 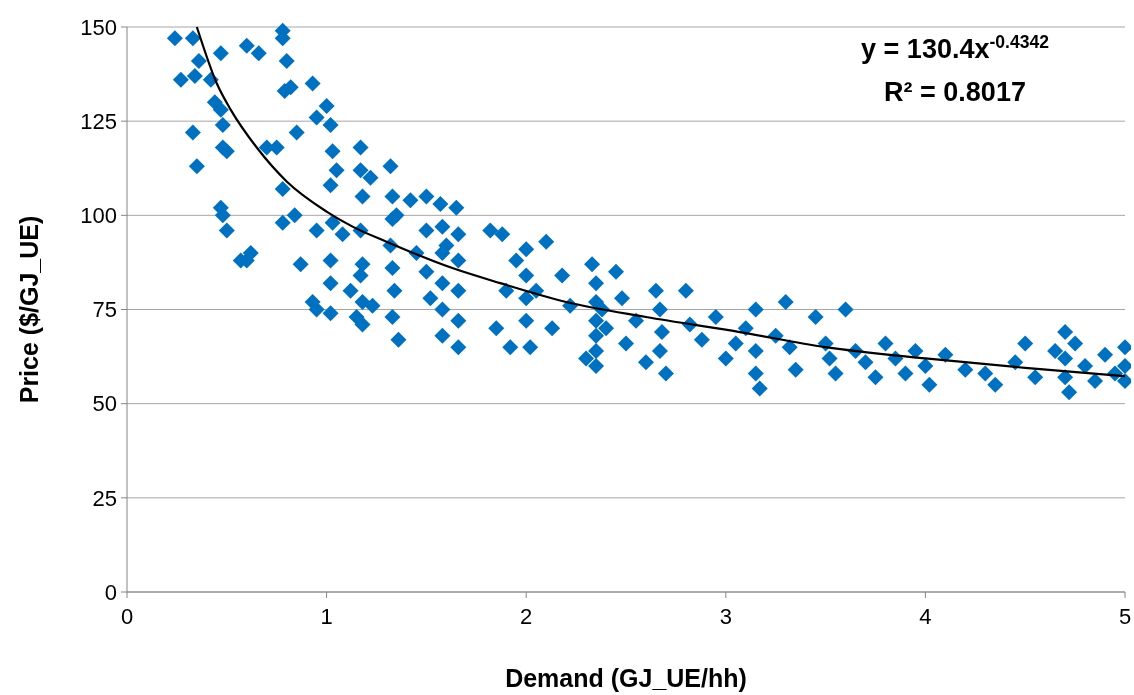 What do you see at coordinates (955, 92) in the screenshot?
I see `annotation: R² = 0.8017` at bounding box center [955, 92].